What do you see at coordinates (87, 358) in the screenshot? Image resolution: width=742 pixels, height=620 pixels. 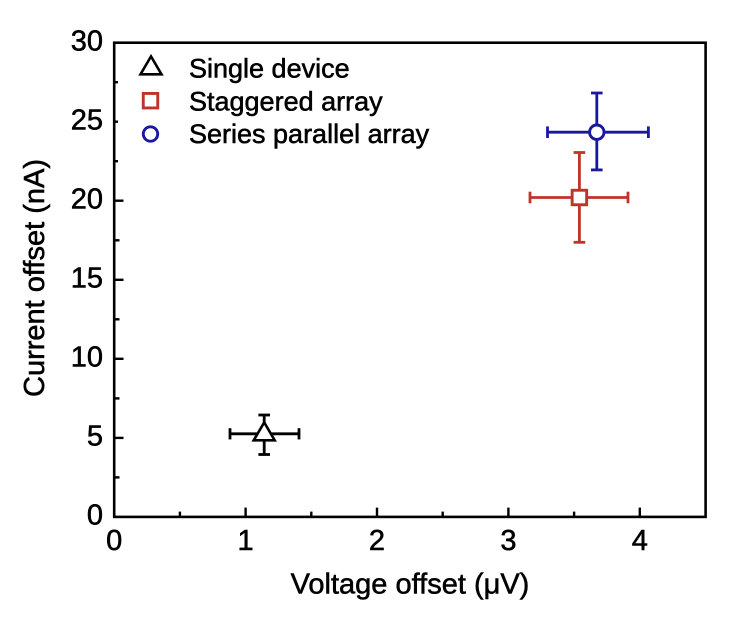 I see `svg-text: 10` at bounding box center [87, 358].